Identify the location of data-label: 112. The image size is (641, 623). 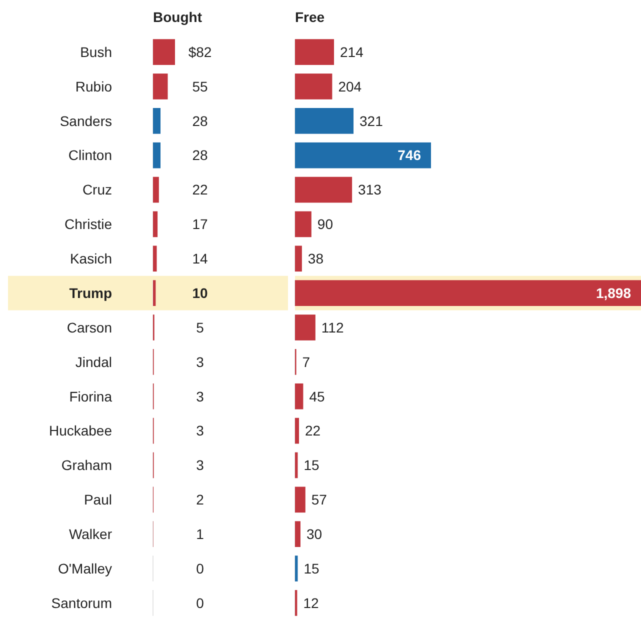
(332, 327).